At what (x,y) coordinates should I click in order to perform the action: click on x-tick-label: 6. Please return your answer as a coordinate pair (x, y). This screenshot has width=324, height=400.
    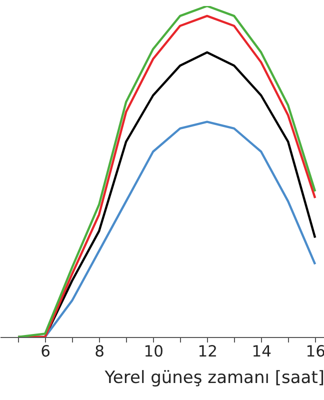
    Looking at the image, I should click on (45, 351).